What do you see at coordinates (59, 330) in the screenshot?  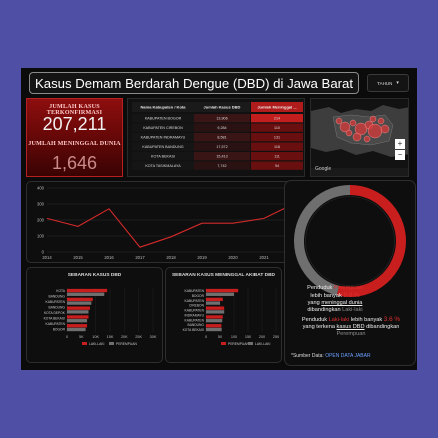 I see `category-label: BOGOR` at bounding box center [59, 330].